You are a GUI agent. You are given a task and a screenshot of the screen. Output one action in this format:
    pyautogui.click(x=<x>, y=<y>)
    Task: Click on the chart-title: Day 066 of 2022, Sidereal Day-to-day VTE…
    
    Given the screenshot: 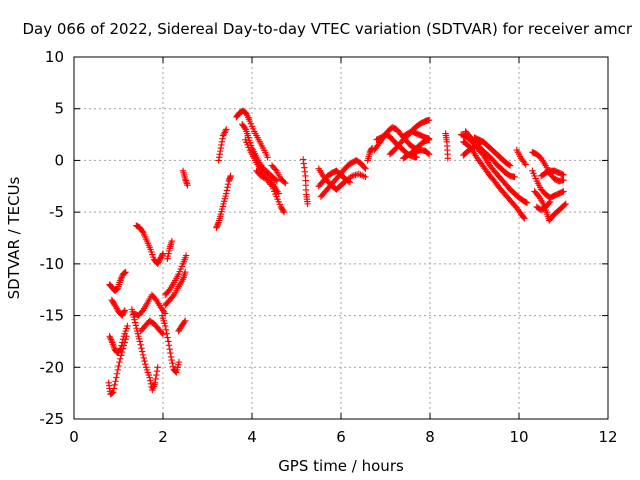 What is the action you would take?
    pyautogui.click(x=327, y=29)
    